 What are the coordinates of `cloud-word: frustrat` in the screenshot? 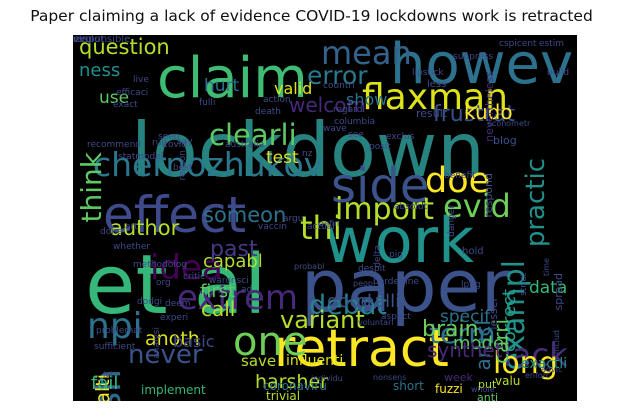 It's located at (474, 114).